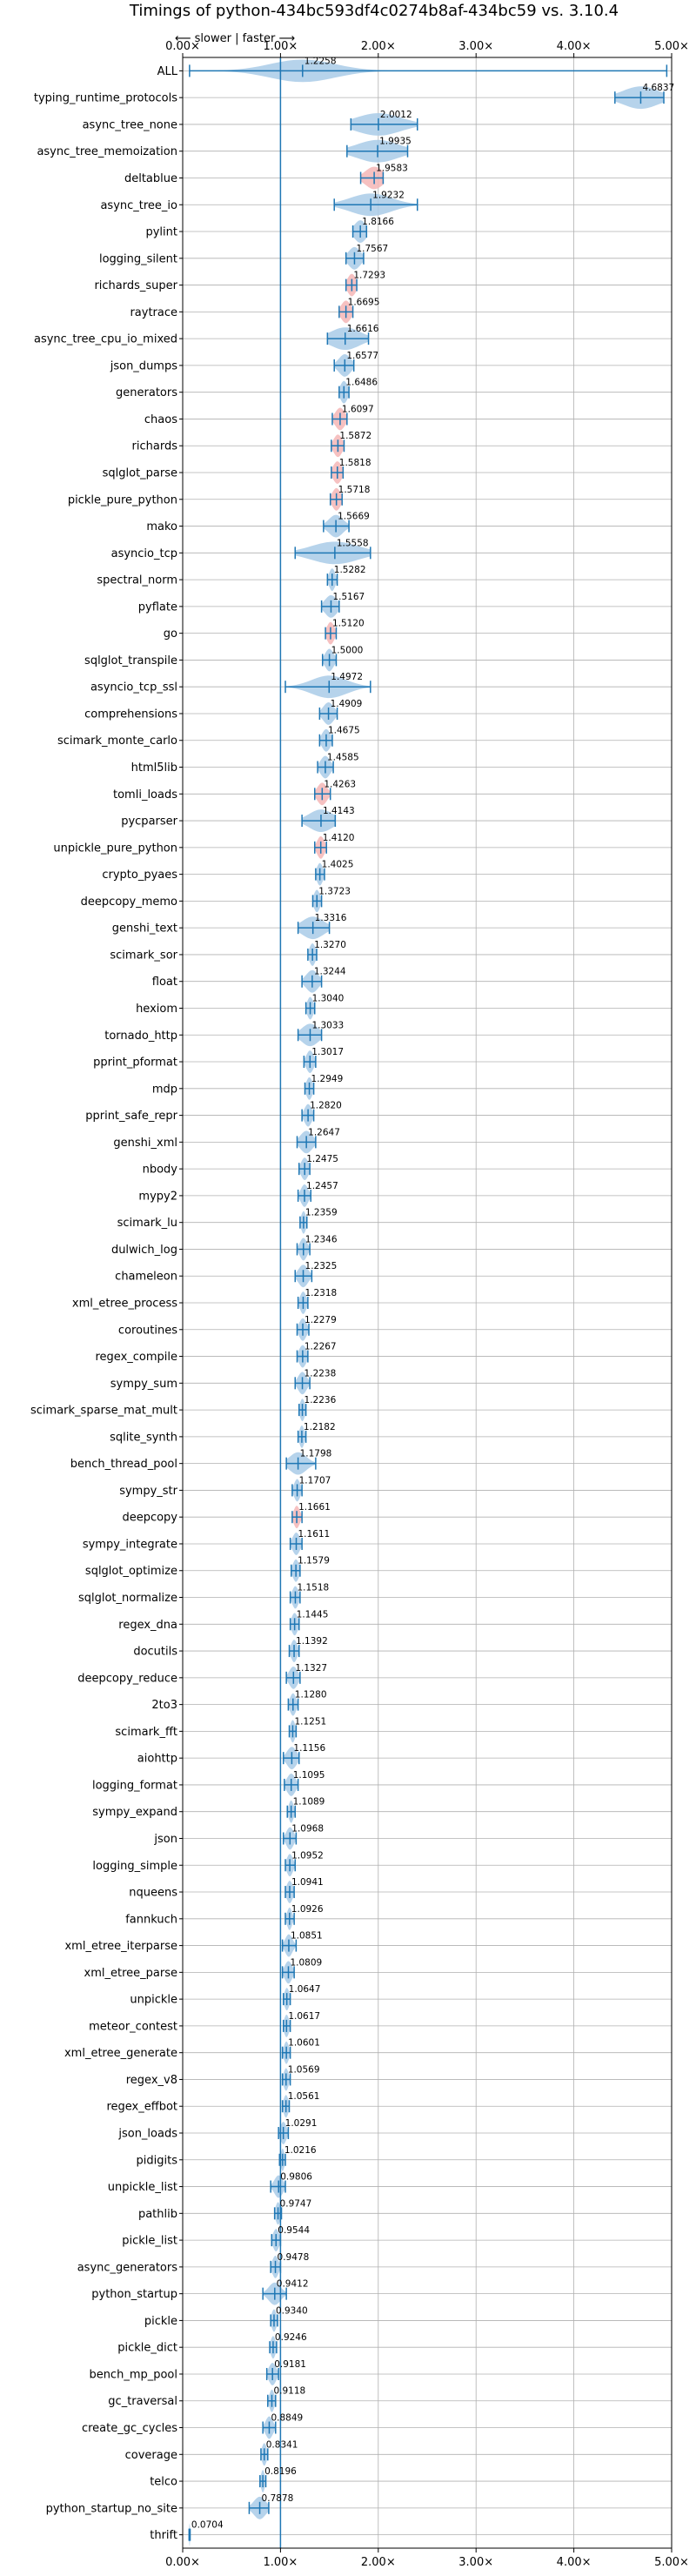 The height and width of the screenshot is (2576, 696). Describe the element at coordinates (372, 178) in the screenshot. I see `violin-deltablue` at that location.